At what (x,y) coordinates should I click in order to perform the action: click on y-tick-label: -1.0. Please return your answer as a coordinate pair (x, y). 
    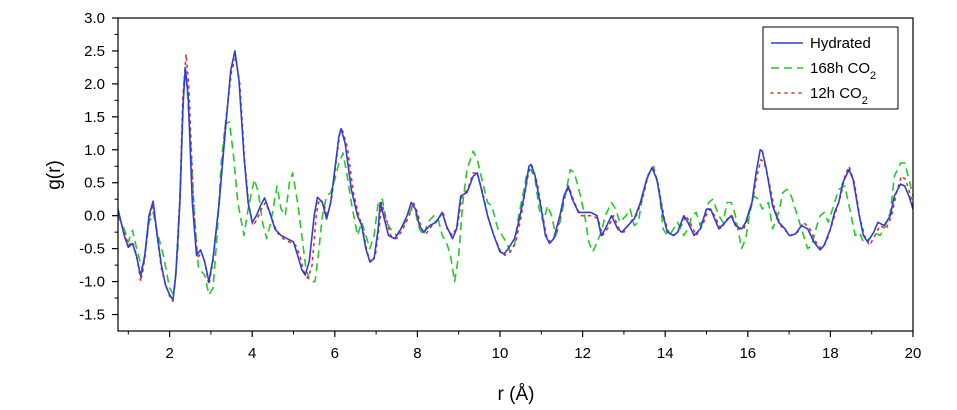
    Looking at the image, I should click on (92, 282).